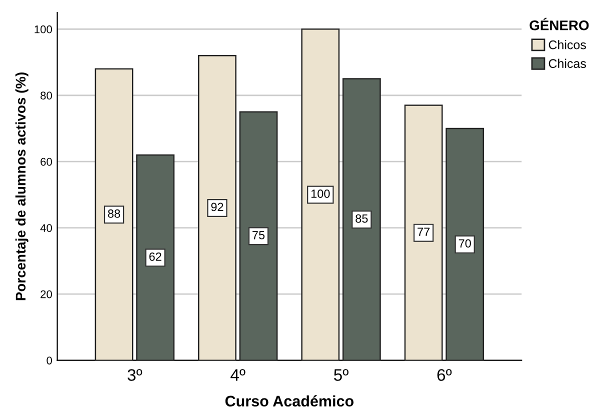 The width and height of the screenshot is (603, 419). I want to click on y-tick-label: 0, so click(49, 360).